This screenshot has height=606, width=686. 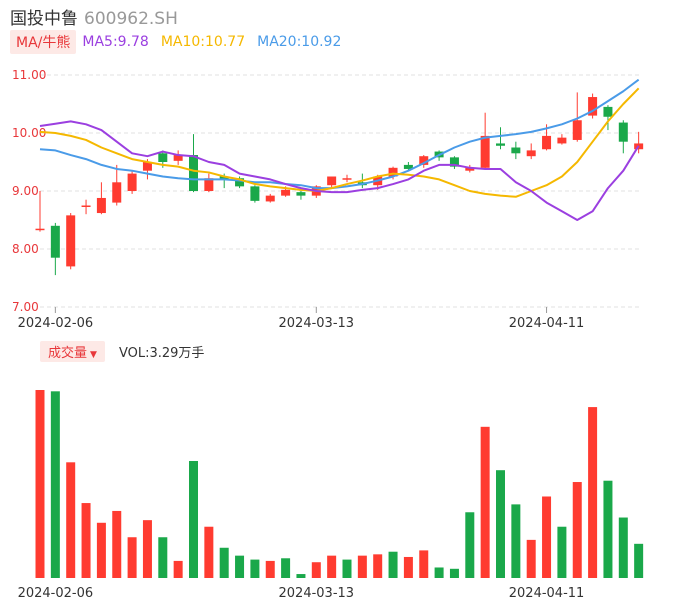 I want to click on stock-name: 国投中鲁, so click(x=44, y=19).